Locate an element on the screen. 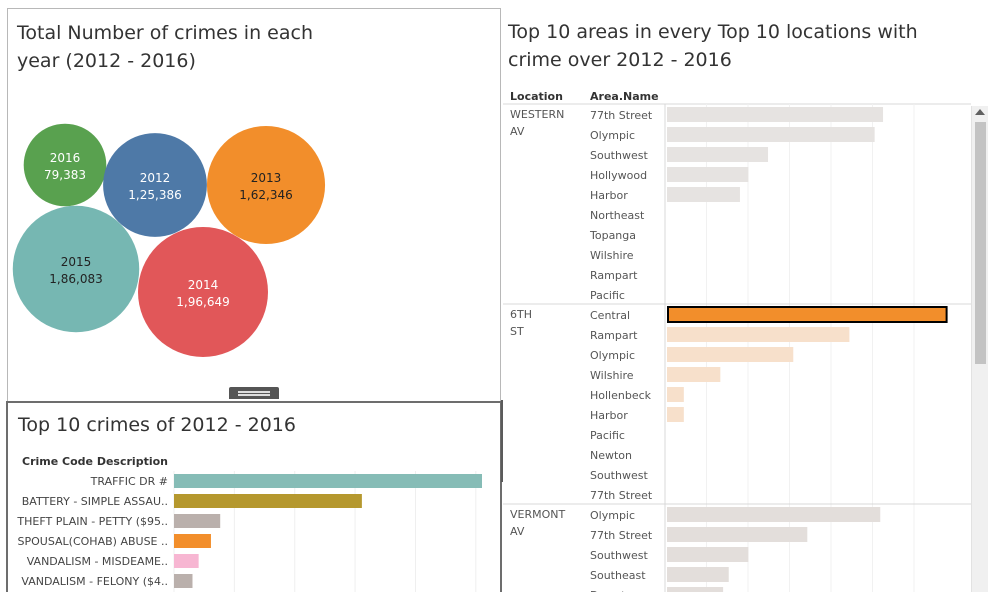 This screenshot has height=592, width=999. location-label: WESTERN is located at coordinates (537, 114).